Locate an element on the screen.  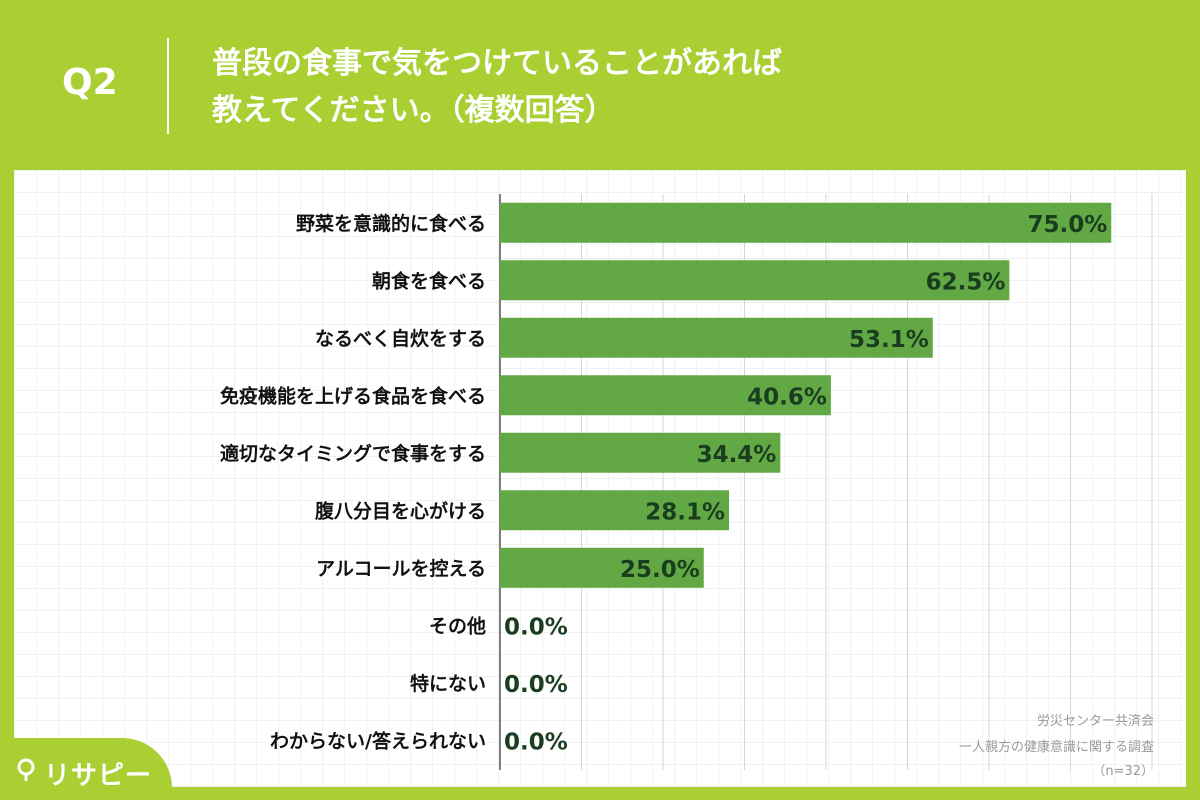
logo-tab: リサピー is located at coordinates (86, 769).